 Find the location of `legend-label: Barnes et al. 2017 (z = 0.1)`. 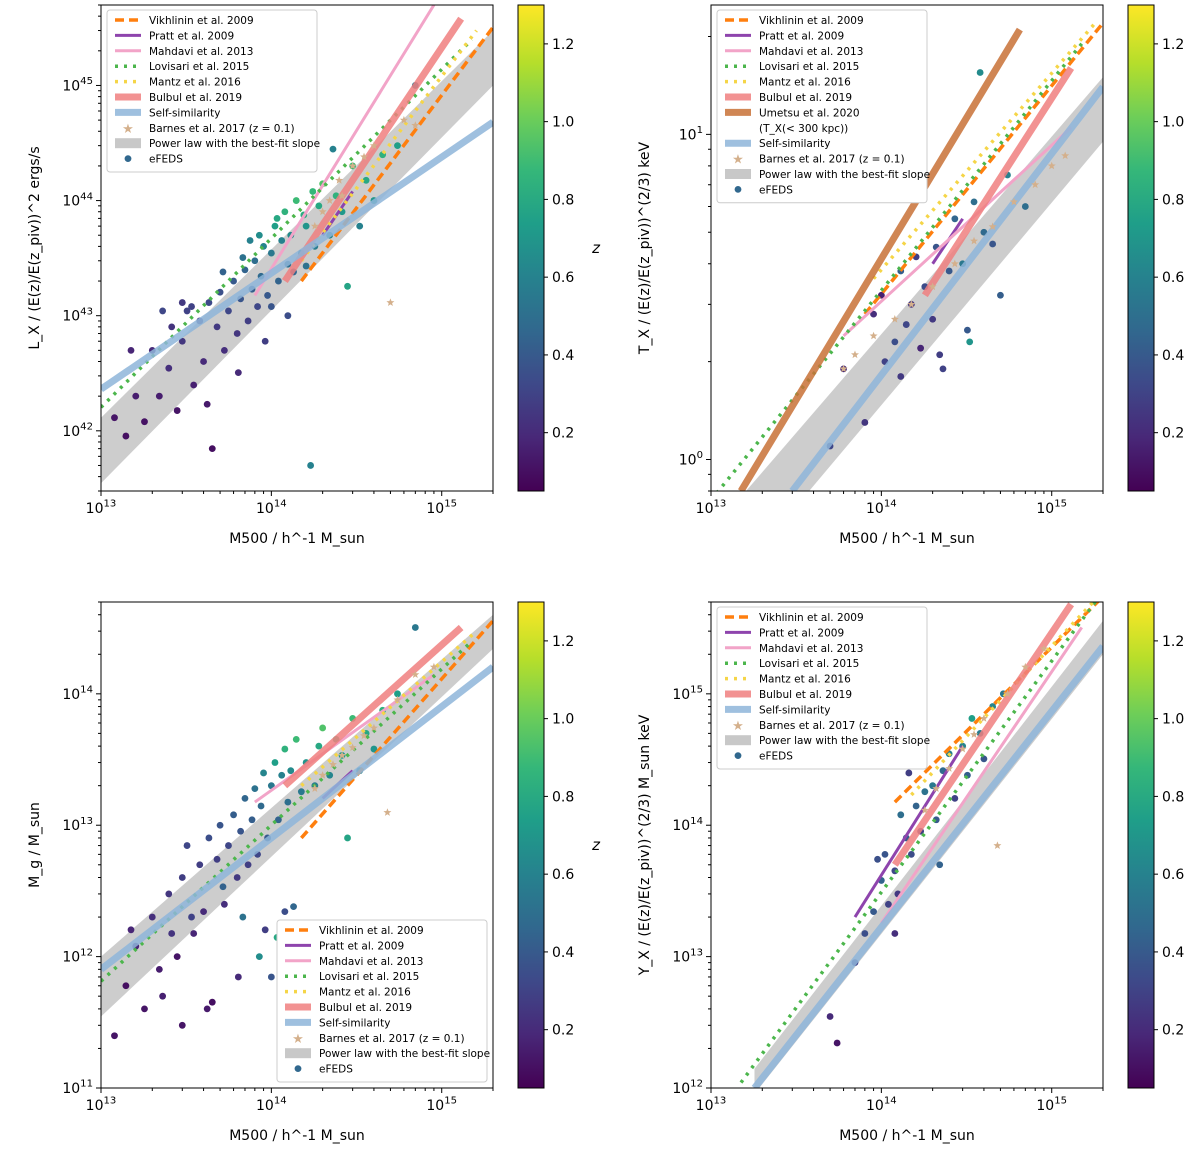

legend-label: Barnes et al. 2017 (z = 0.1) is located at coordinates (832, 160).